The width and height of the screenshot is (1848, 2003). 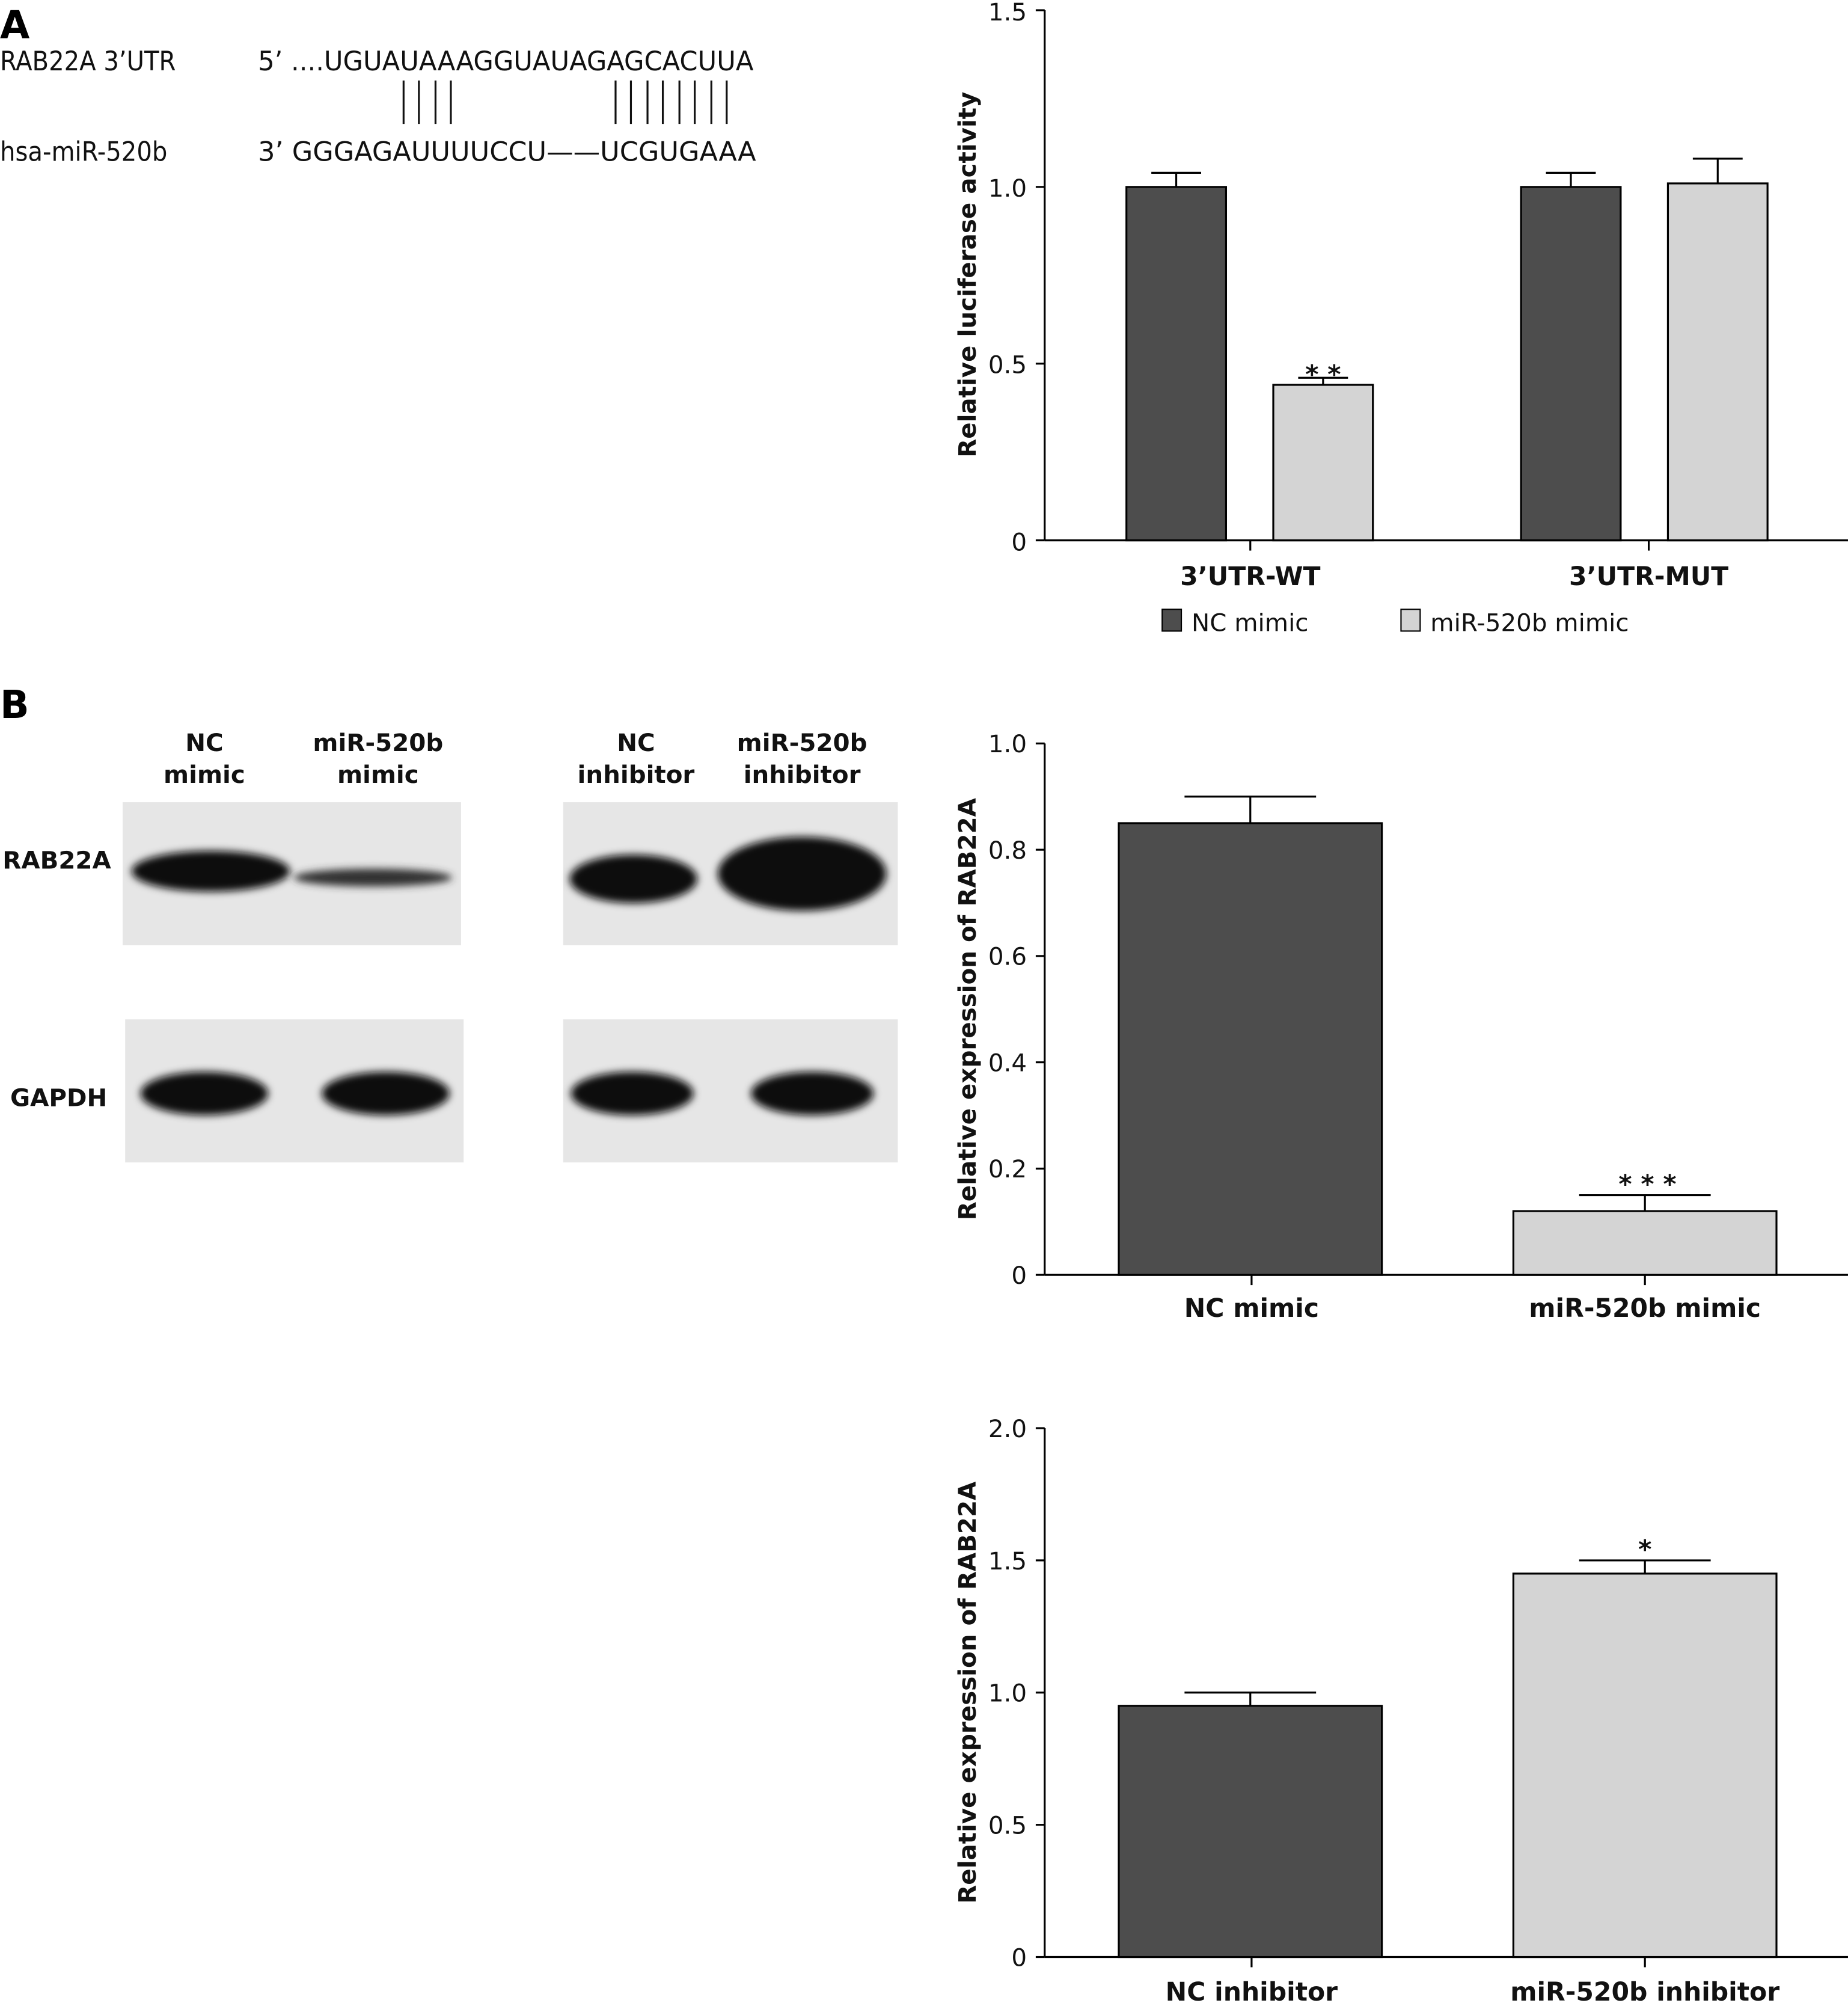 I want to click on y-tick-label: 0.4, so click(x=1007, y=1063).